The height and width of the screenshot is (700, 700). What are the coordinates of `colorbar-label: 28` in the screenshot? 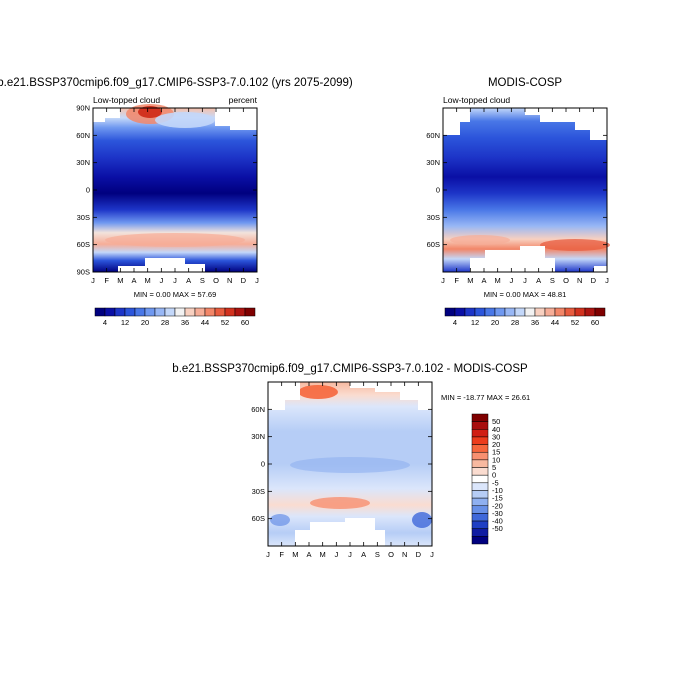 It's located at (165, 322).